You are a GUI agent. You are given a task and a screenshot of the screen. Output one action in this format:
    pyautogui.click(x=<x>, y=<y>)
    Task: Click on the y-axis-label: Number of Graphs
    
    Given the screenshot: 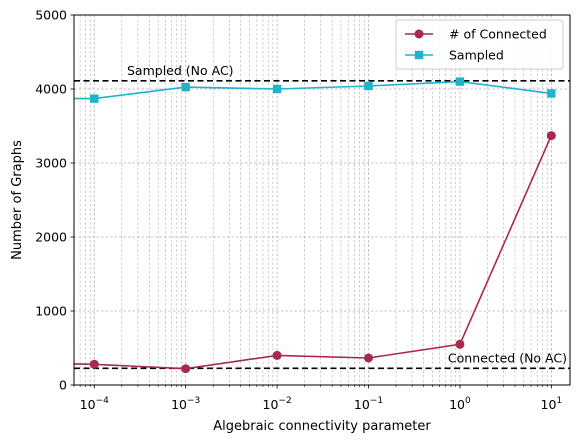 What is the action you would take?
    pyautogui.click(x=17, y=200)
    